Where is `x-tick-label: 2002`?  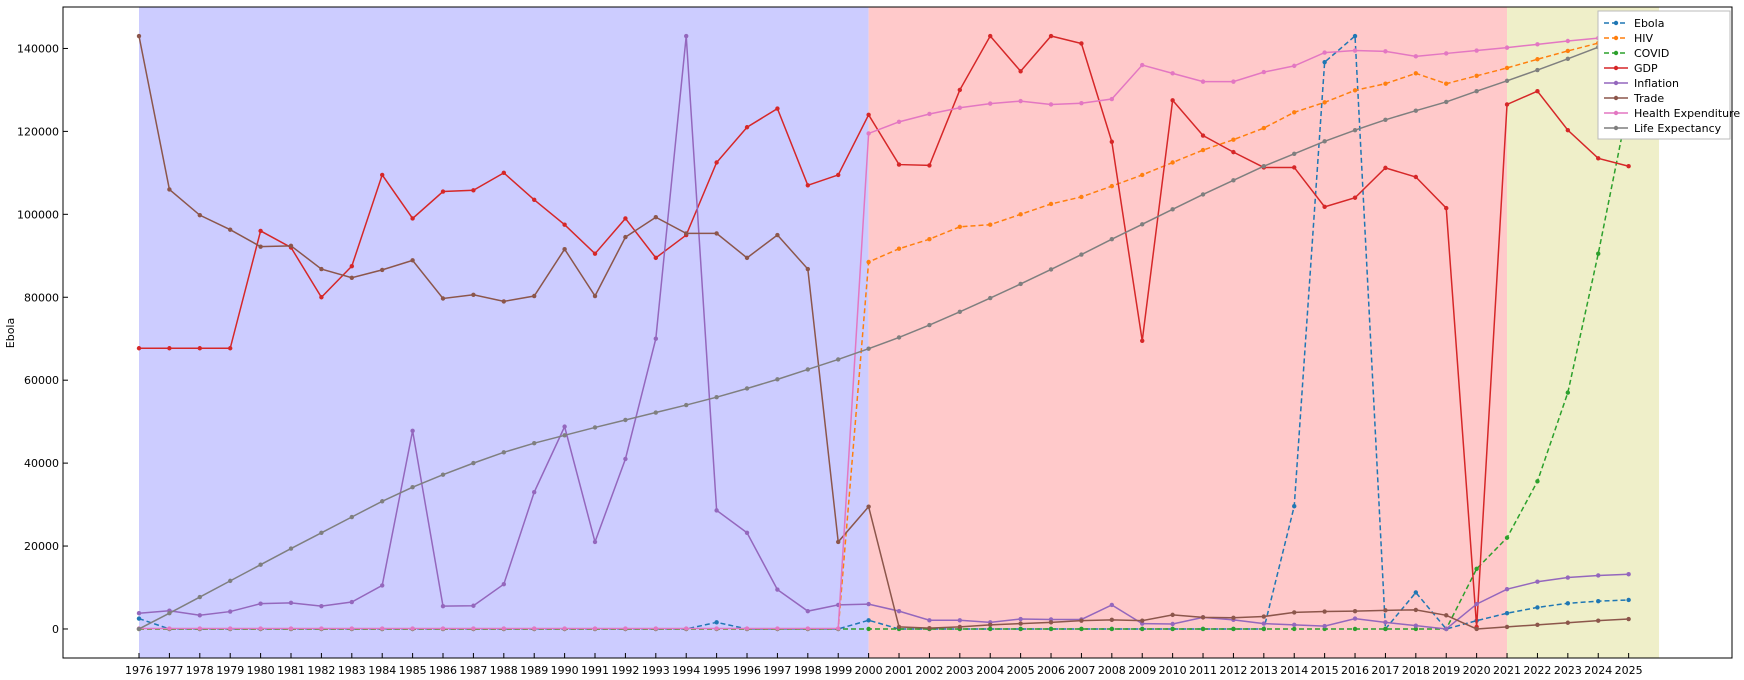 x-tick-label: 2002 is located at coordinates (929, 670).